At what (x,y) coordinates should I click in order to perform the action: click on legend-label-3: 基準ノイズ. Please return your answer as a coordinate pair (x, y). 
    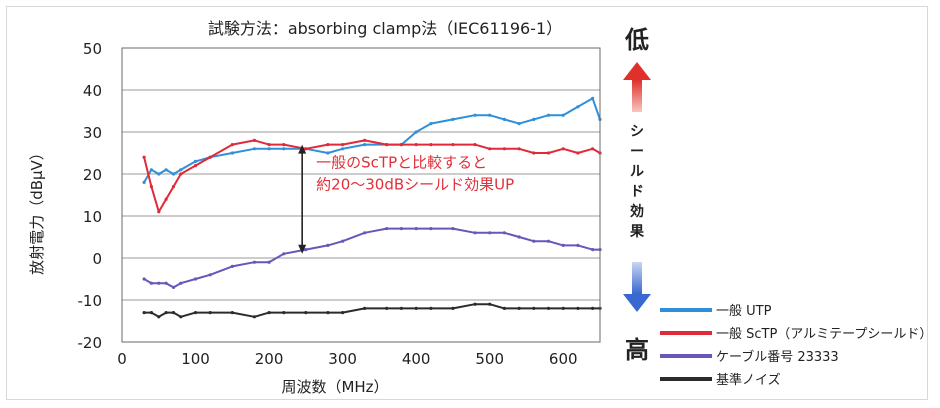
    Looking at the image, I should click on (748, 380).